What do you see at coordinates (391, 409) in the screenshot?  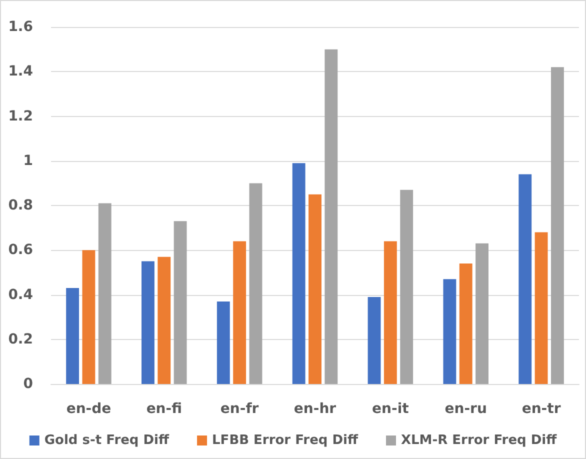 I see `x-tick-label: en-it` at bounding box center [391, 409].